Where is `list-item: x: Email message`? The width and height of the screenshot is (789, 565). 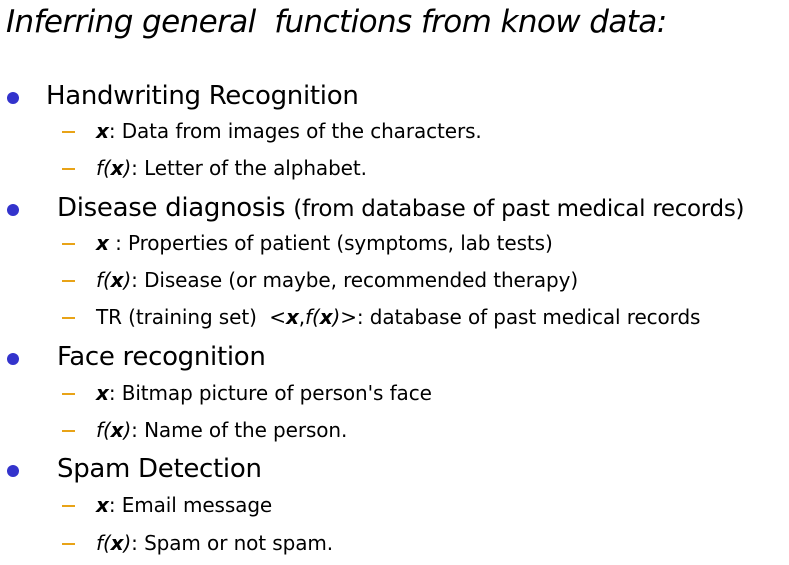 list-item: x: Email message is located at coordinates (184, 505).